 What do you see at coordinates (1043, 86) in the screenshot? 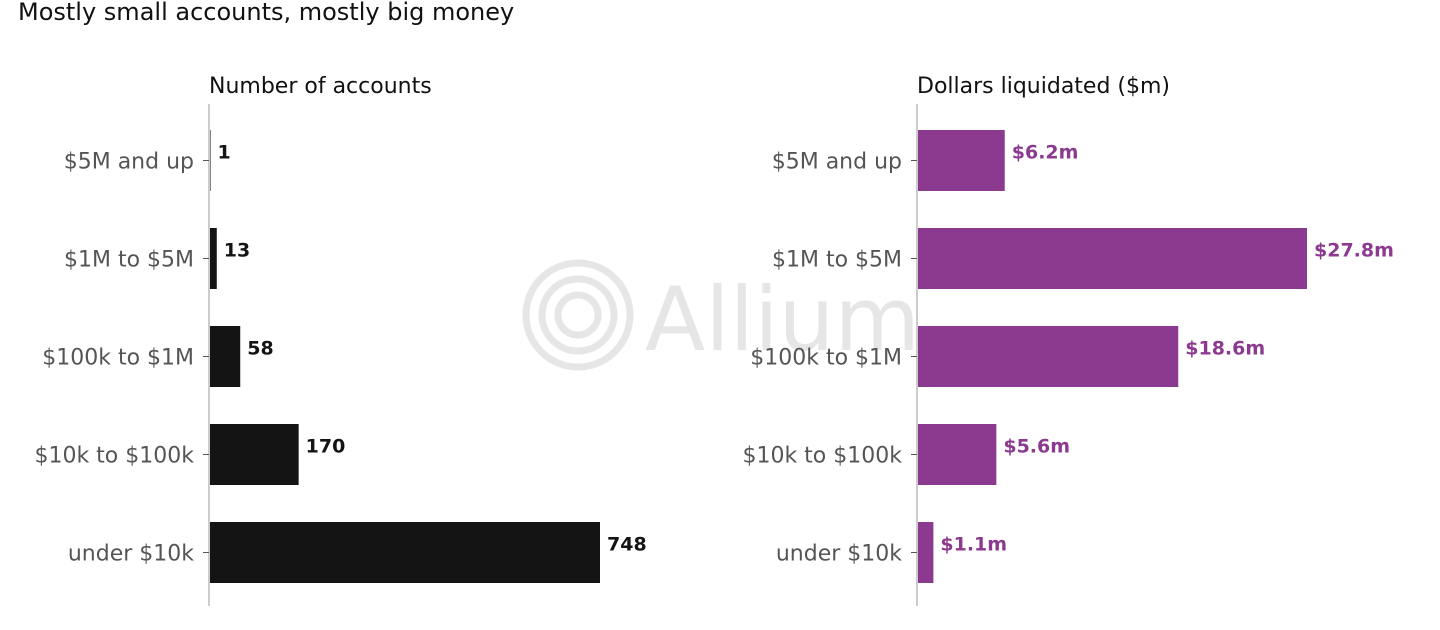
I see `panel-title-dollars: Dollars liquidated ($m)` at bounding box center [1043, 86].